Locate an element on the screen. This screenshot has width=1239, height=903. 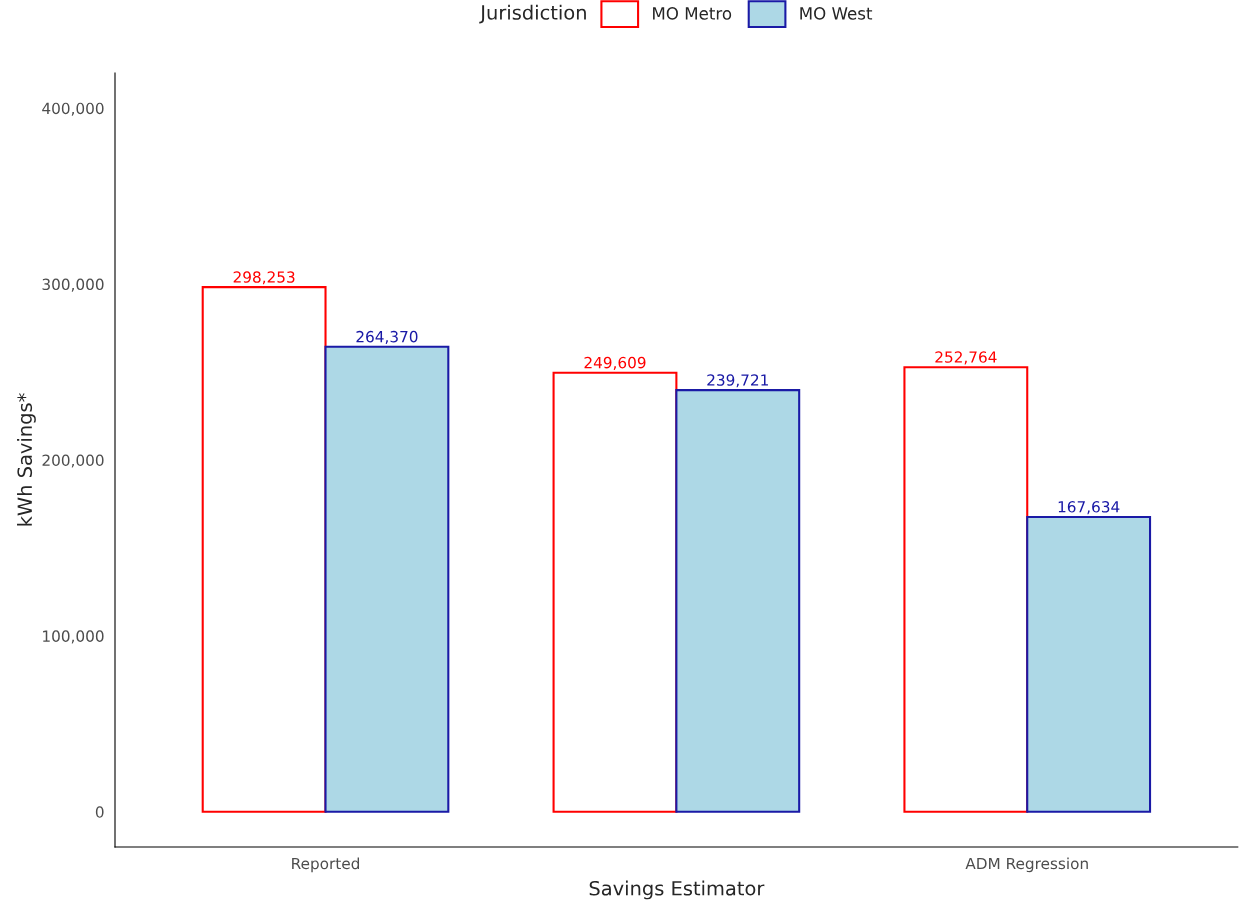
x-tick-label: Reported is located at coordinates (325, 865).